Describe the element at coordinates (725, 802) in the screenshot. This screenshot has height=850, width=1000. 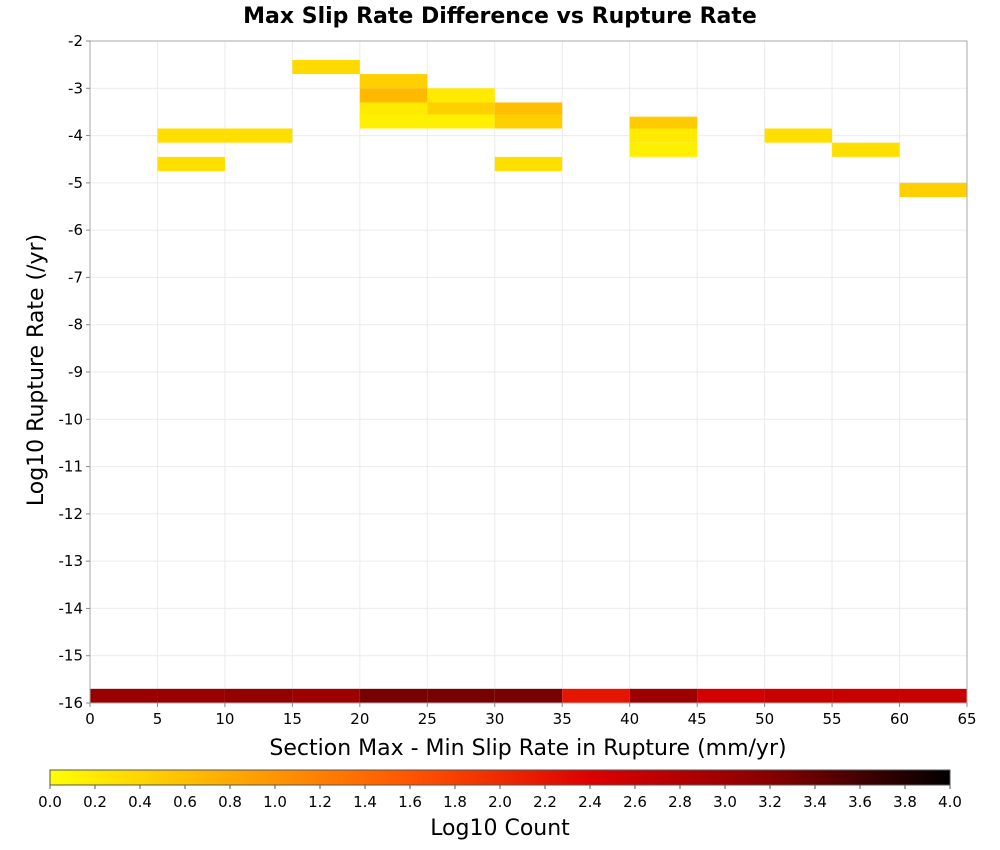
I see `colorbar-tick-label: 3.0` at that location.